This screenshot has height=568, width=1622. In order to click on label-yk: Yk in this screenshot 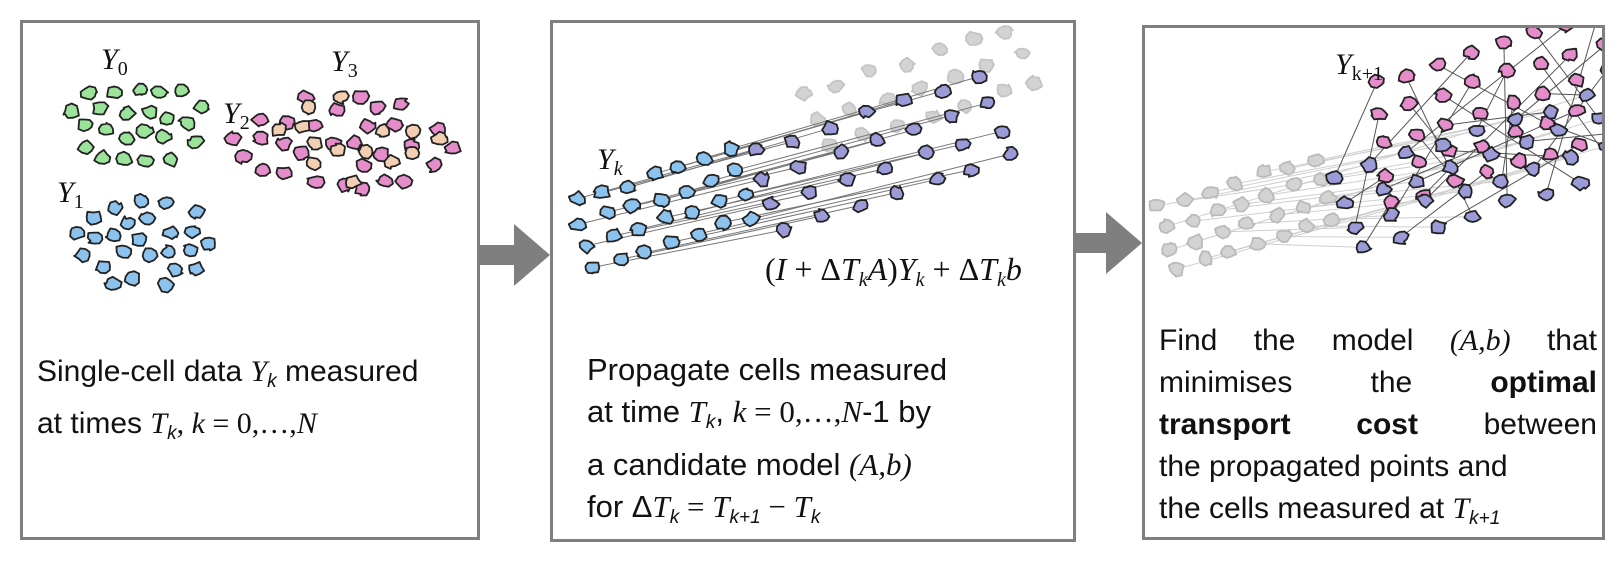, I will do `click(610, 162)`.